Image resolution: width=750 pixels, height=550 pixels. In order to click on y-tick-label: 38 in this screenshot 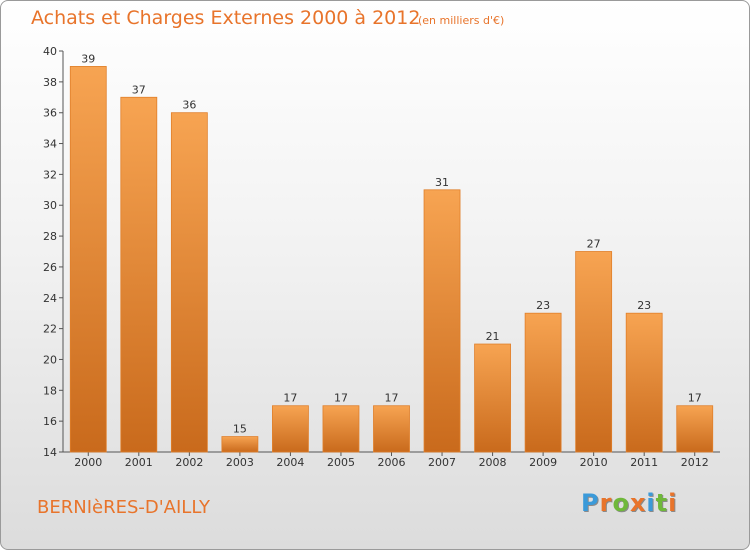, I will do `click(50, 82)`.